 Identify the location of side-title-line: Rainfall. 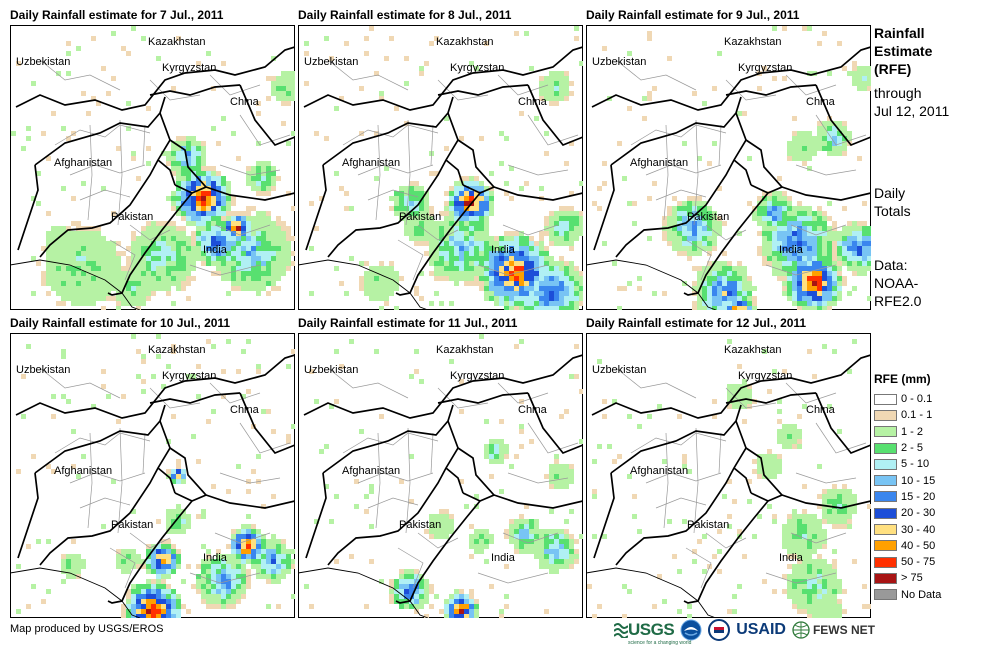
(899, 33).